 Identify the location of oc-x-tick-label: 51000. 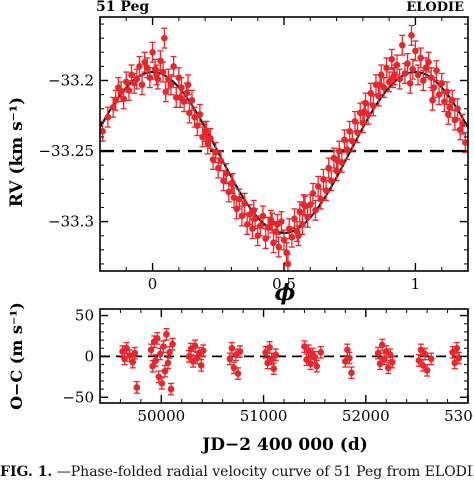
(264, 416).